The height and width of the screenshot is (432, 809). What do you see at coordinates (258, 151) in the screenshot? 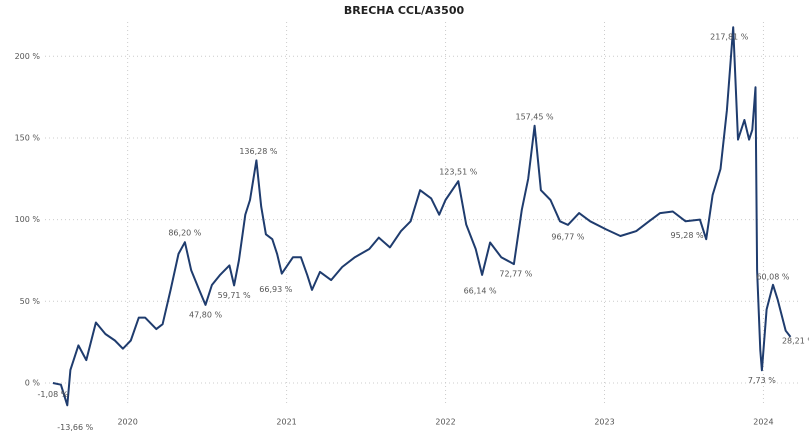
I see `data-label: 136,28 %` at bounding box center [258, 151].